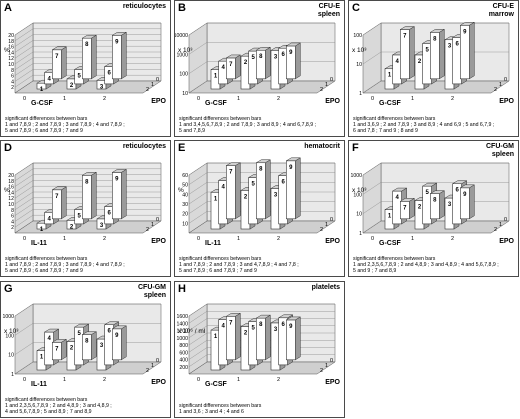  Describe the element at coordinates (253, 185) in the screenshot. I see `bar-label: 5` at that location.